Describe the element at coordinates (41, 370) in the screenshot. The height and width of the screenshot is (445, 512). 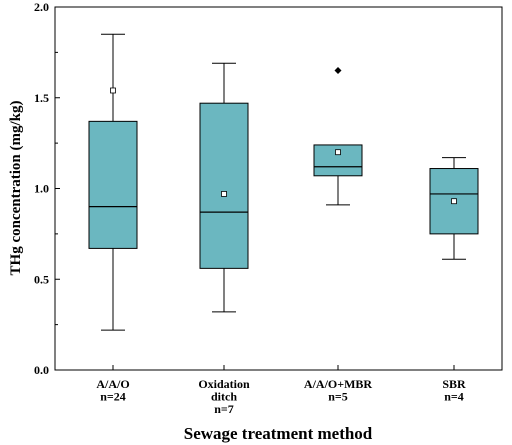
I see `y-tick-label: 0.0` at that location.